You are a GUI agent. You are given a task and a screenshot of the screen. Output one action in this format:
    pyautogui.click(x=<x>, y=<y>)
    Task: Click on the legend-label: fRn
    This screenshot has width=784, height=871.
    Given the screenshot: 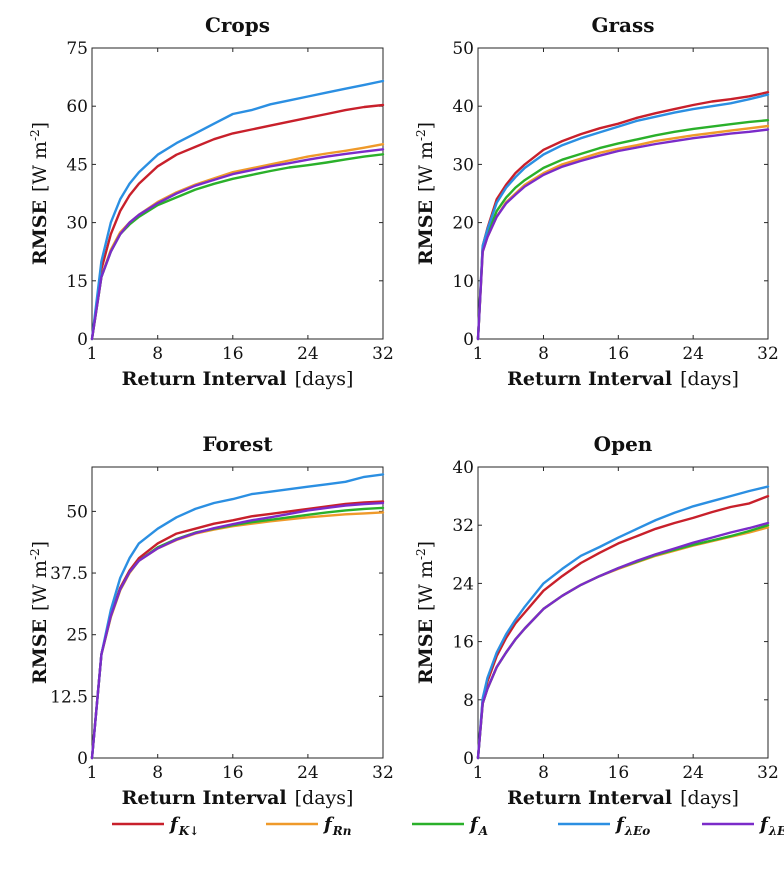 What is the action you would take?
    pyautogui.click(x=336, y=826)
    